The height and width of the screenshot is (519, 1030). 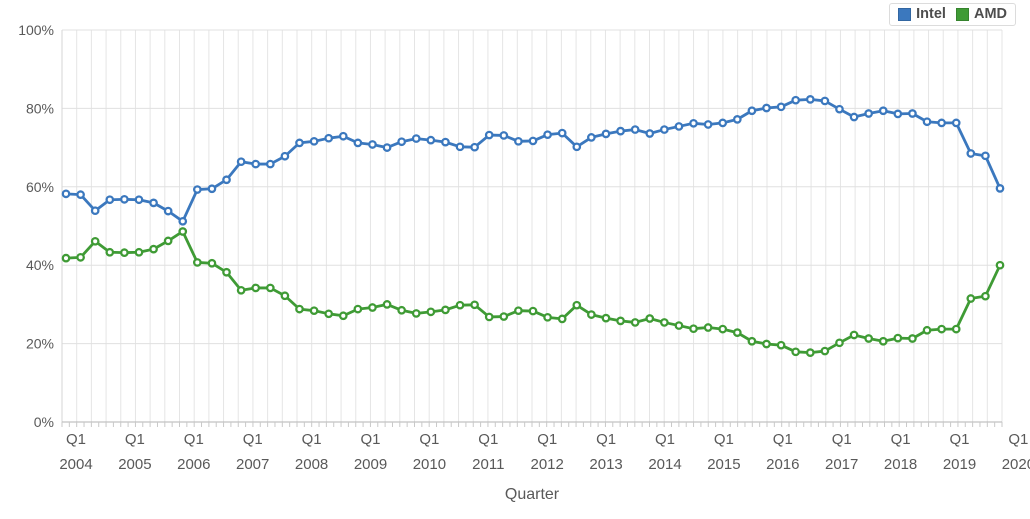 What do you see at coordinates (723, 464) in the screenshot?
I see `x-axis-tick-label-year: 2015` at bounding box center [723, 464].